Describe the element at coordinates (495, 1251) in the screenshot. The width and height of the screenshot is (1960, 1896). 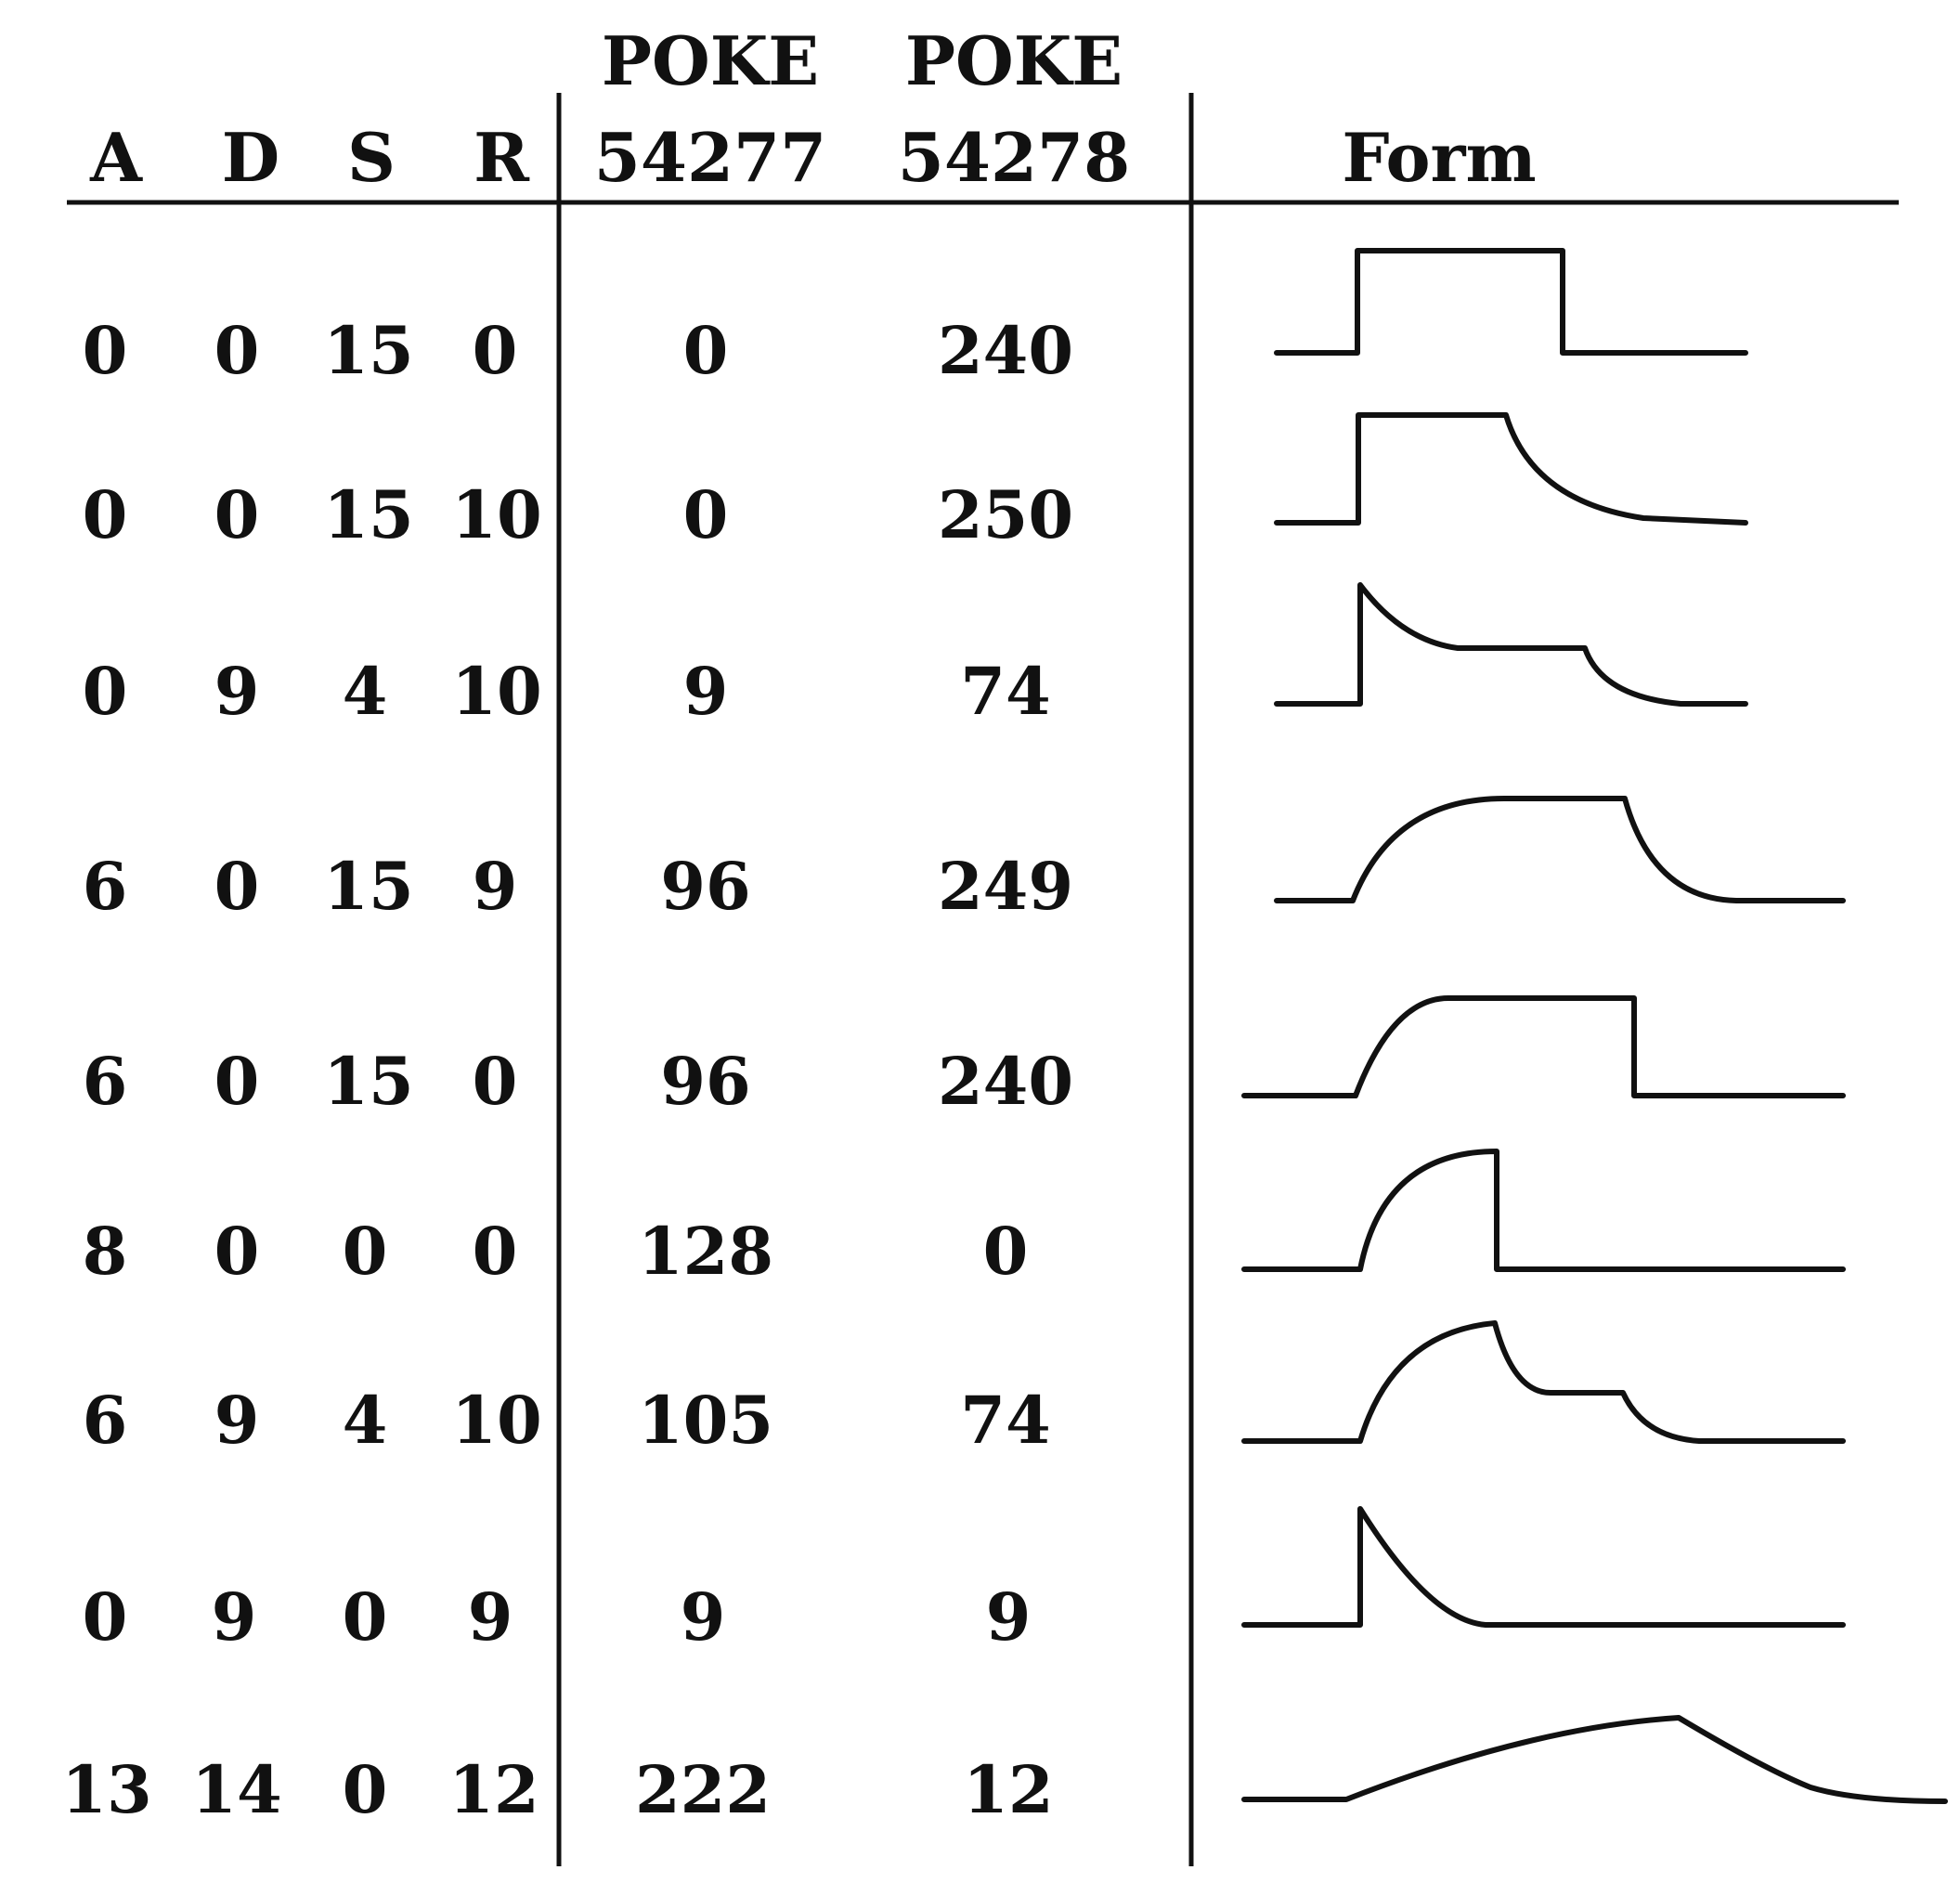
I see `row-6-r: 0` at that location.